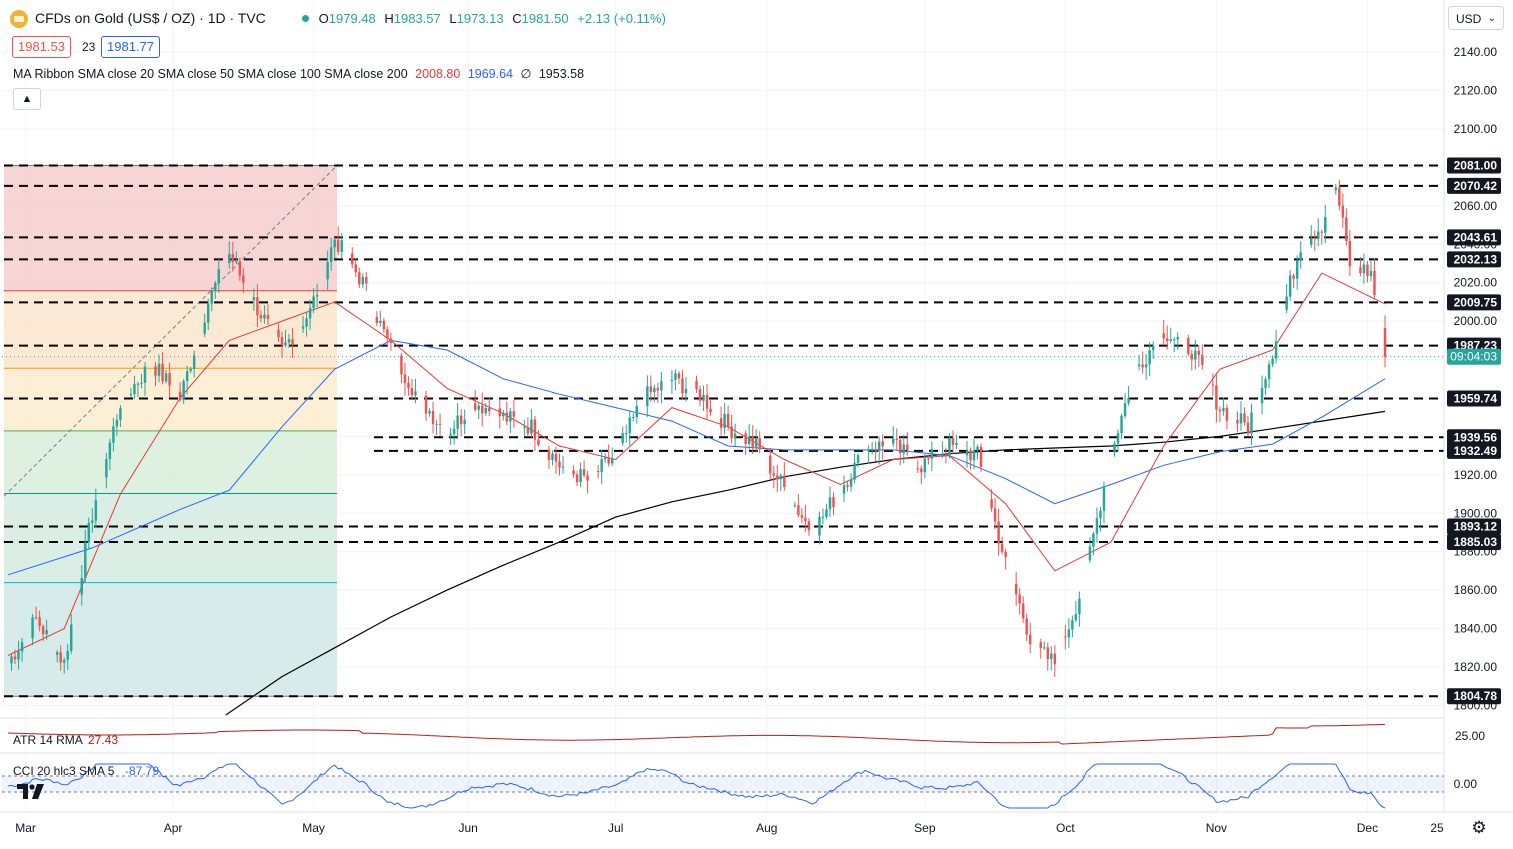 The height and width of the screenshot is (849, 1513). I want to click on currency-selector: USD ⌄, so click(1476, 18).